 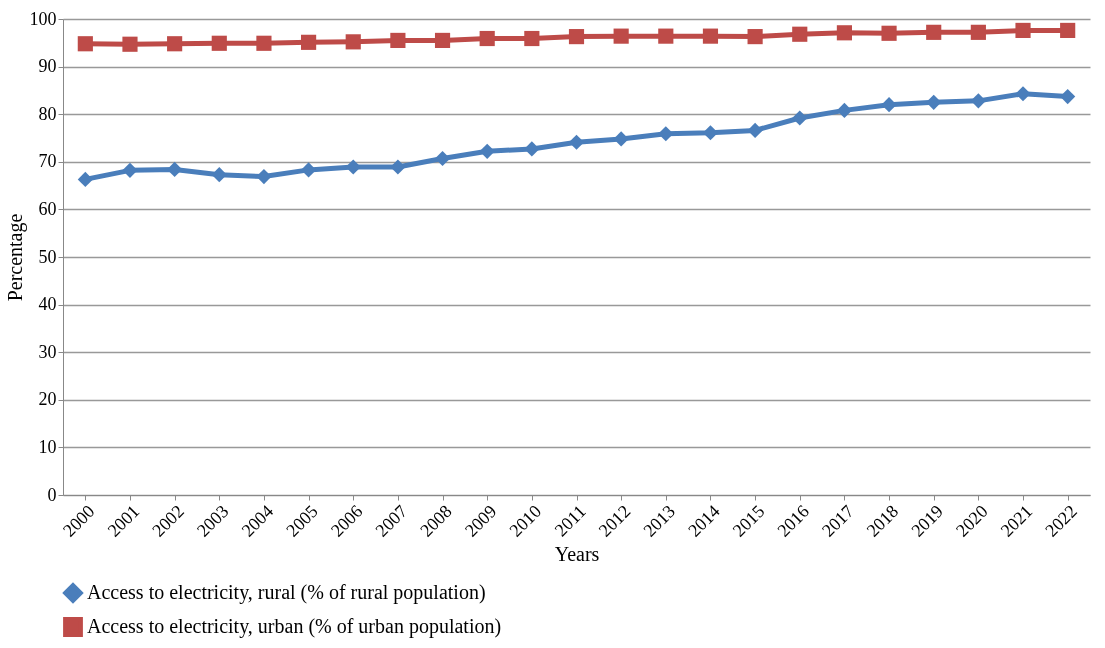 What do you see at coordinates (47, 66) in the screenshot?
I see `y-tick-label: 90` at bounding box center [47, 66].